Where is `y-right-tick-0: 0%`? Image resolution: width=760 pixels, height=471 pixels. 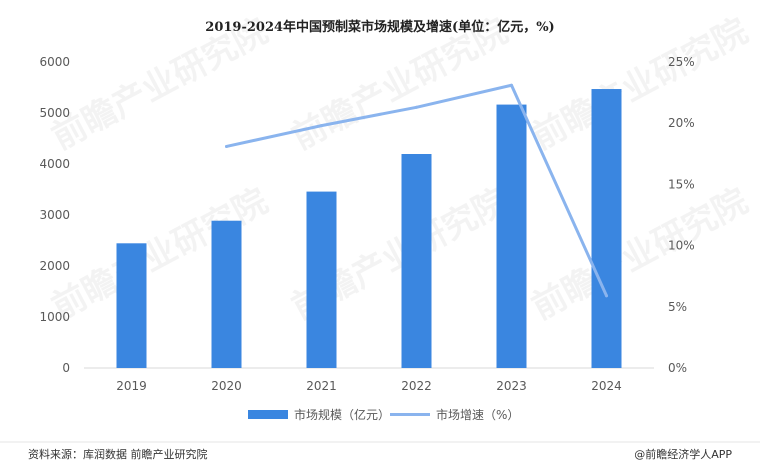
y-right-tick-0: 0% is located at coordinates (677, 368).